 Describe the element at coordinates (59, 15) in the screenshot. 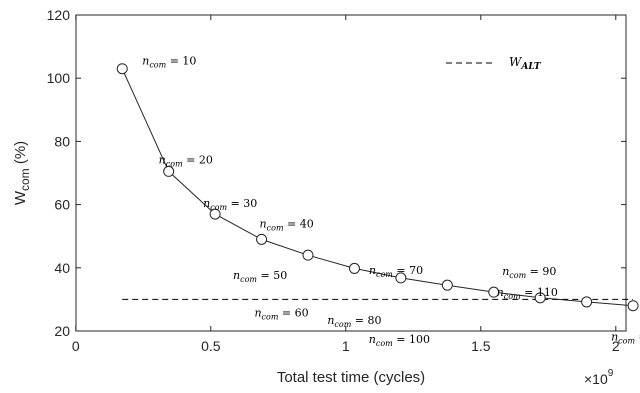

I see `y-tick-label: 120` at that location.